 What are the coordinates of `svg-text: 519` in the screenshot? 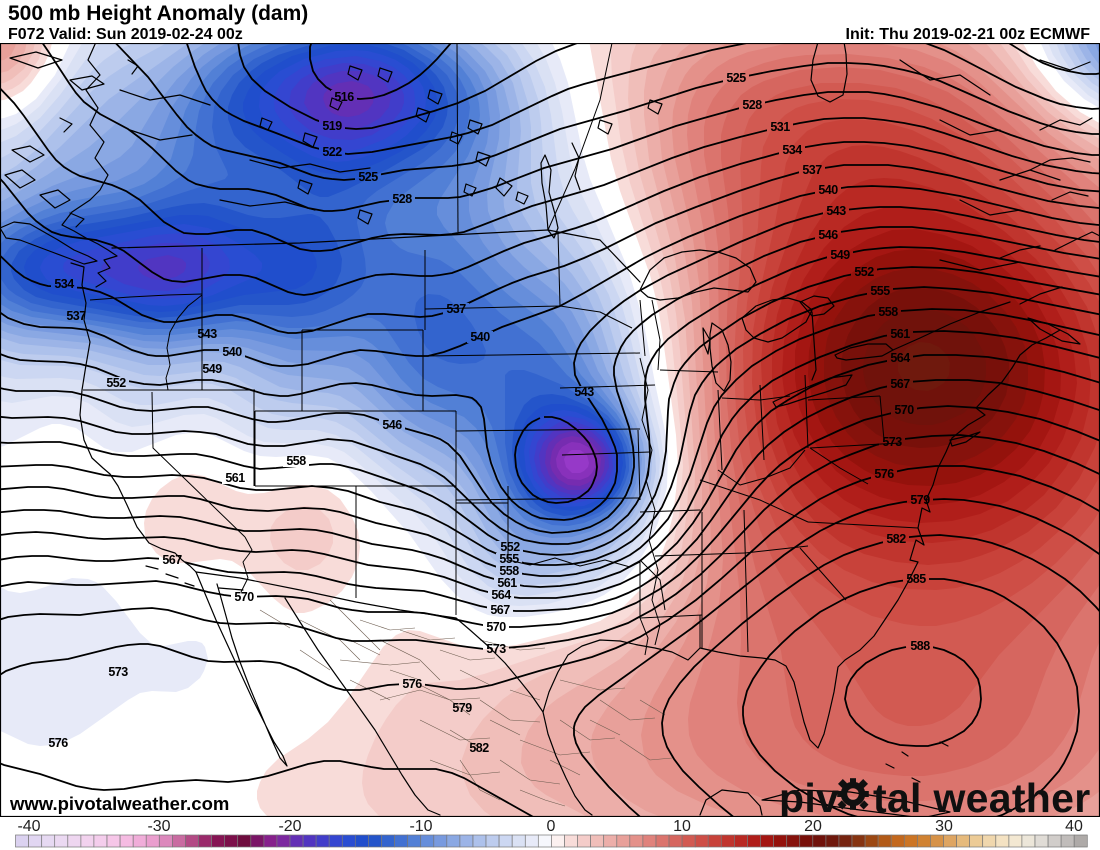 It's located at (332, 126).